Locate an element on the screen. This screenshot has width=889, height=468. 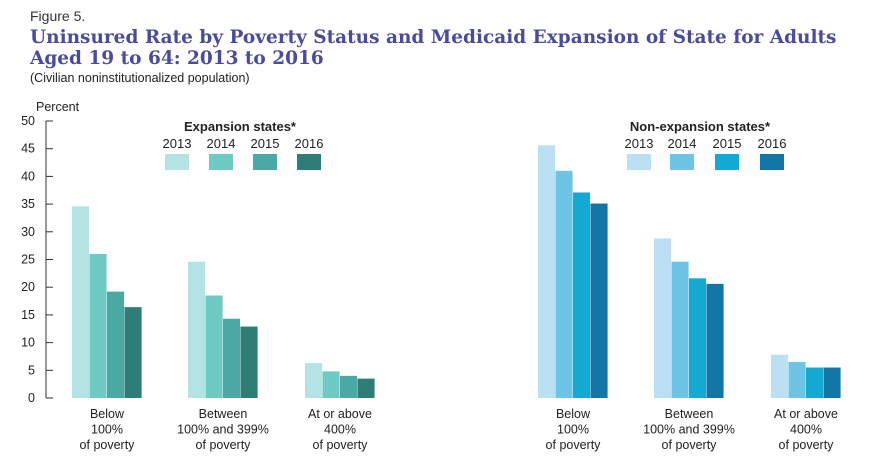
y-tick-label: 20 is located at coordinates (28, 287).